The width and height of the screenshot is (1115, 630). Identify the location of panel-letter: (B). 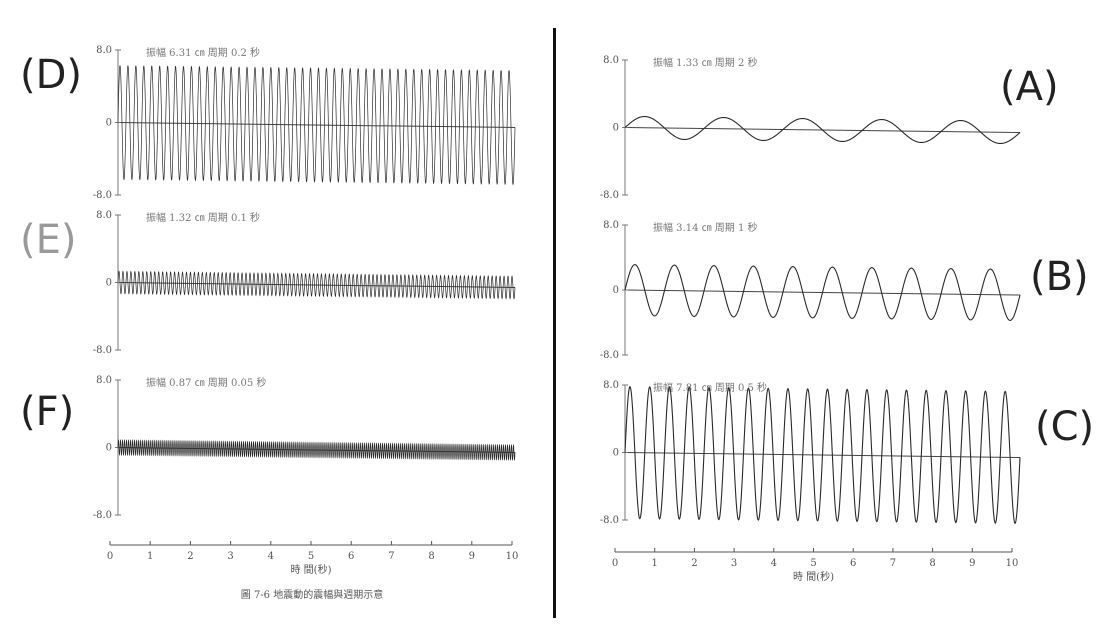
(1059, 277).